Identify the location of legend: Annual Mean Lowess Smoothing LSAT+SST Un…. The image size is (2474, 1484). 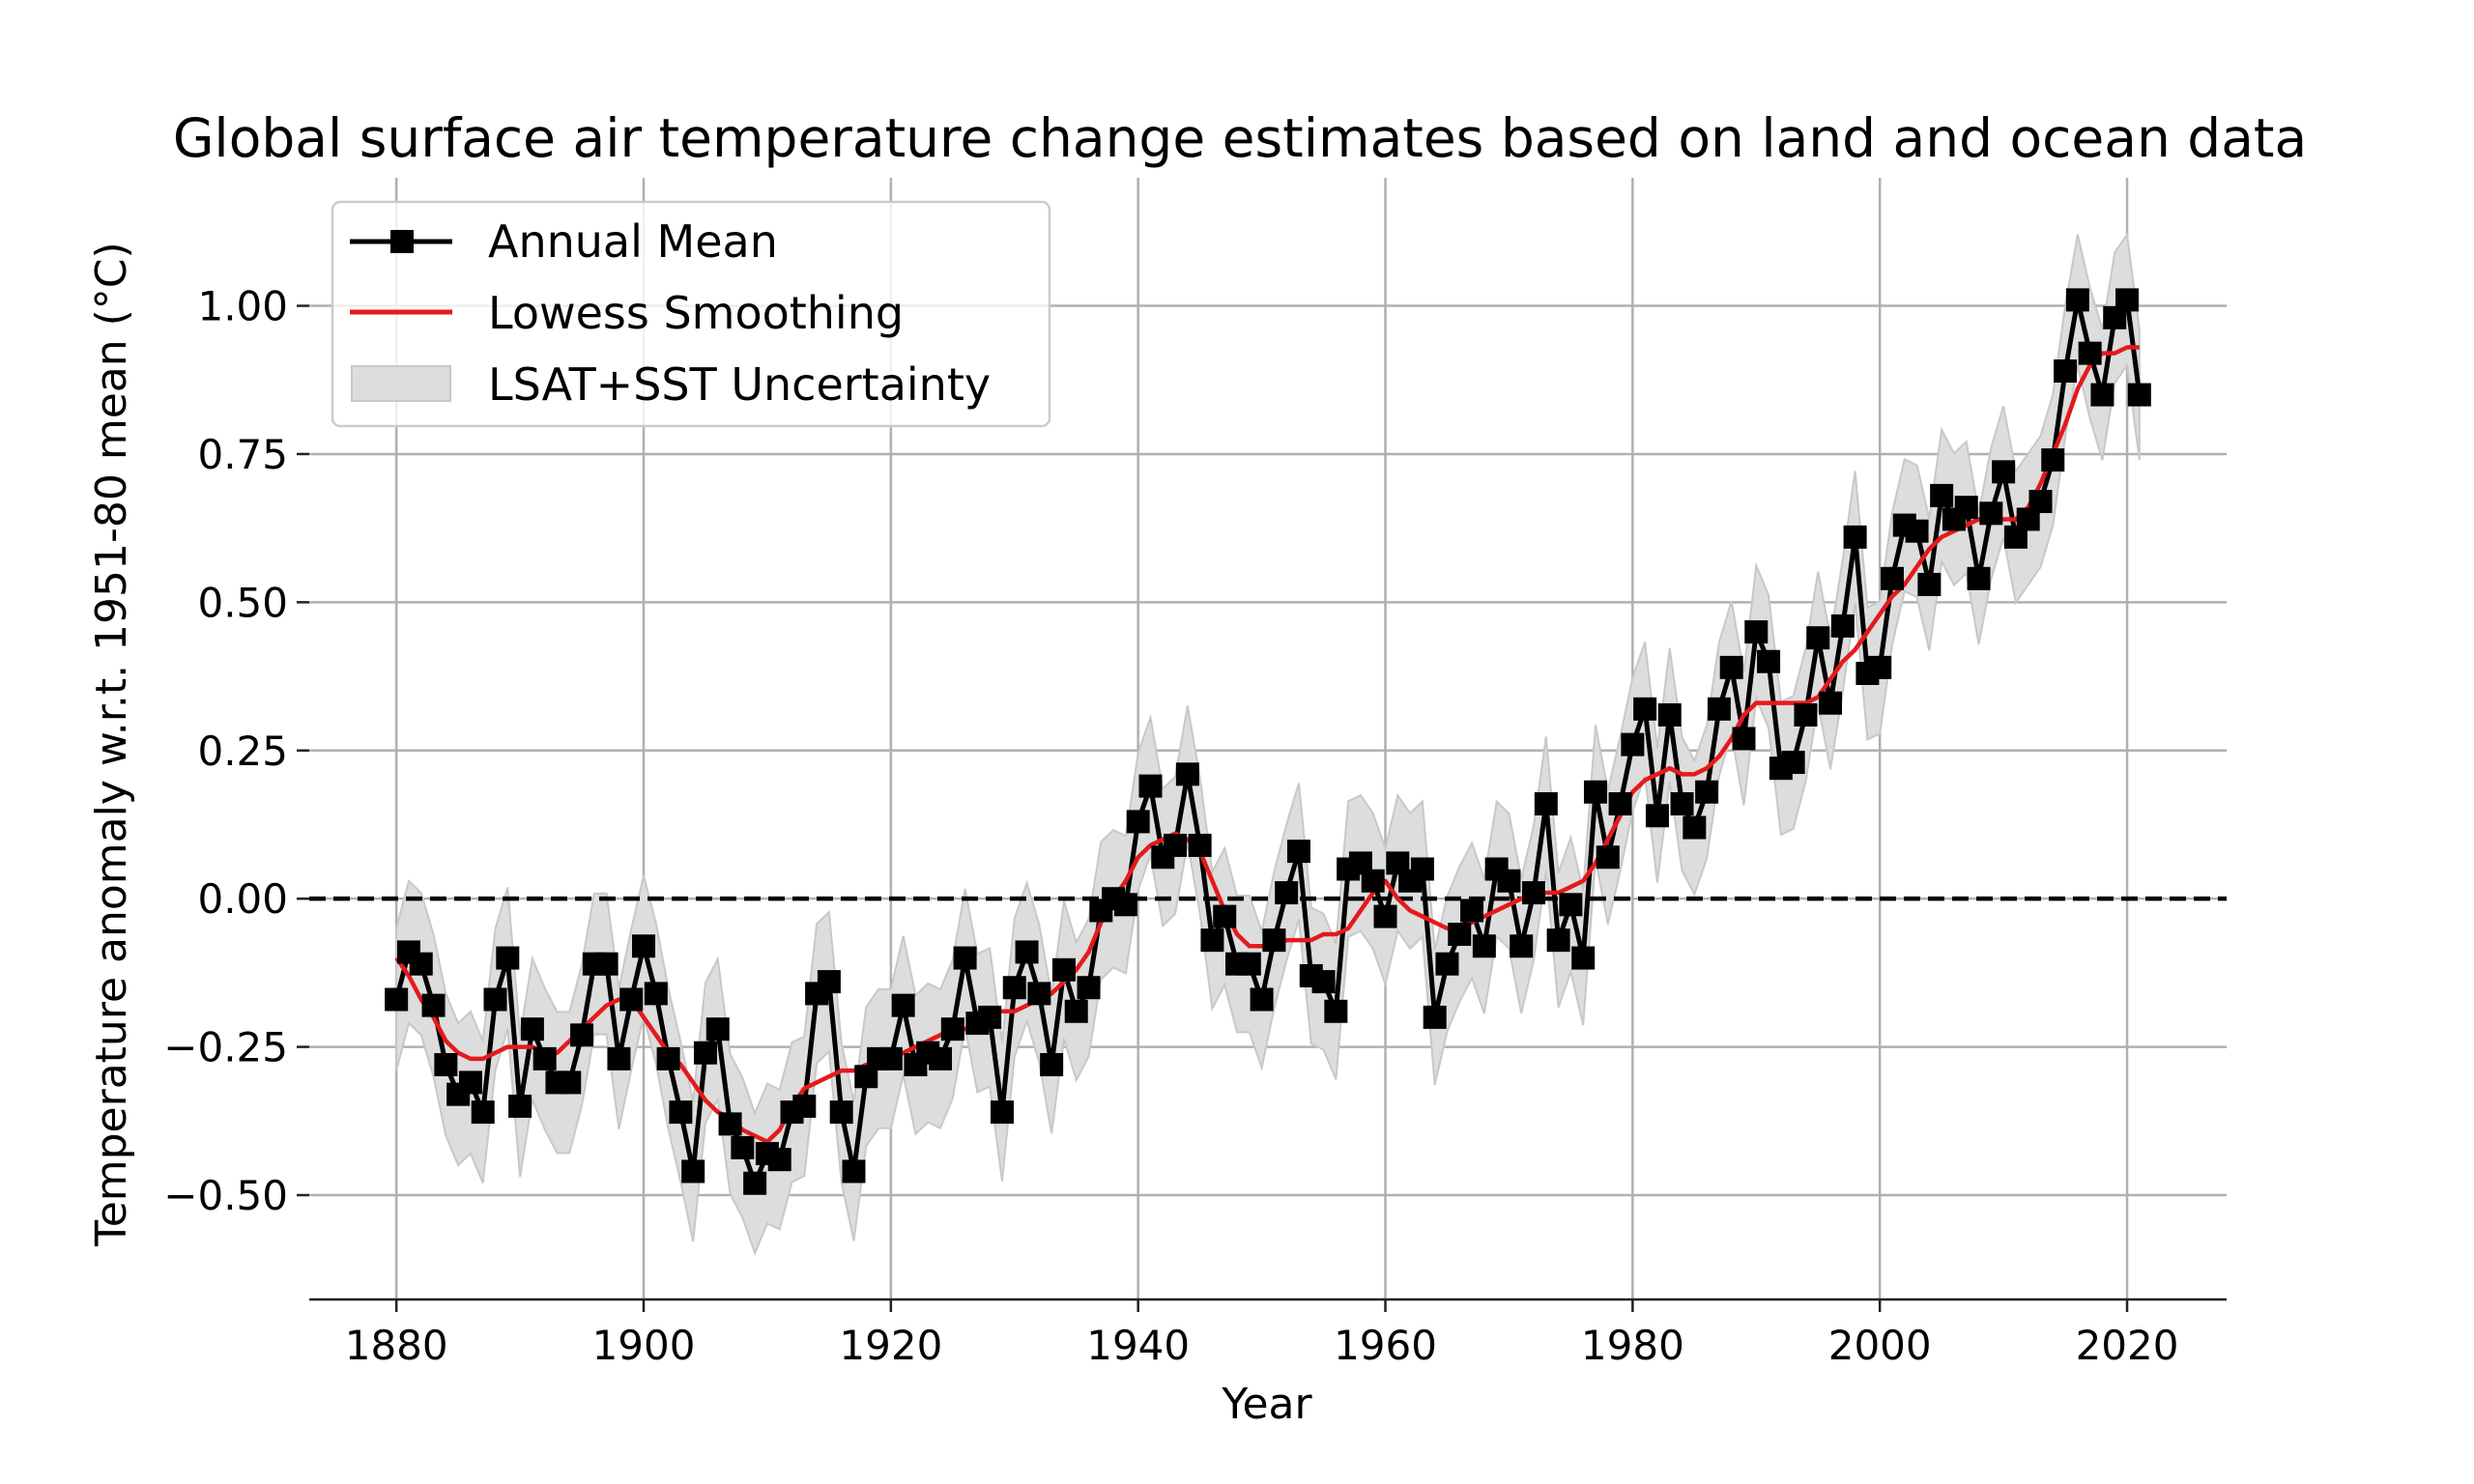
(691, 314).